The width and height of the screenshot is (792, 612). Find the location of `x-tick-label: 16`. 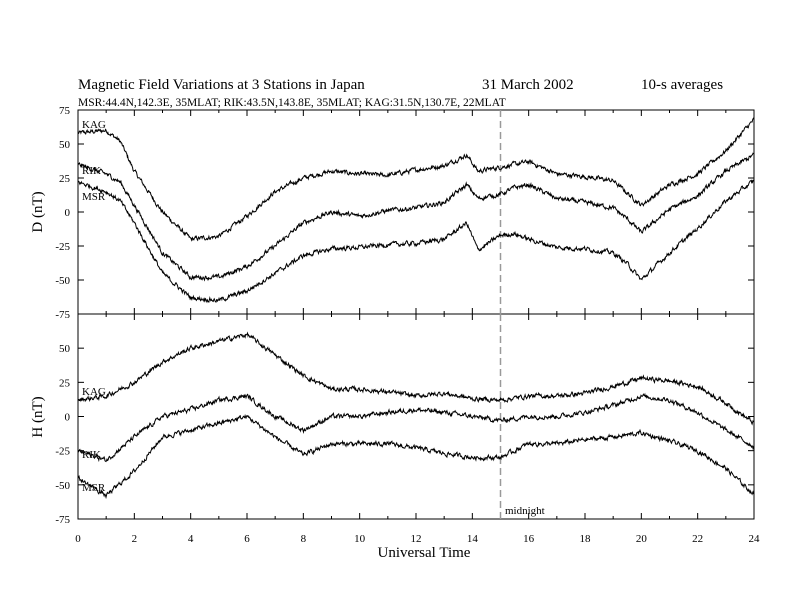

x-tick-label: 16 is located at coordinates (529, 539).